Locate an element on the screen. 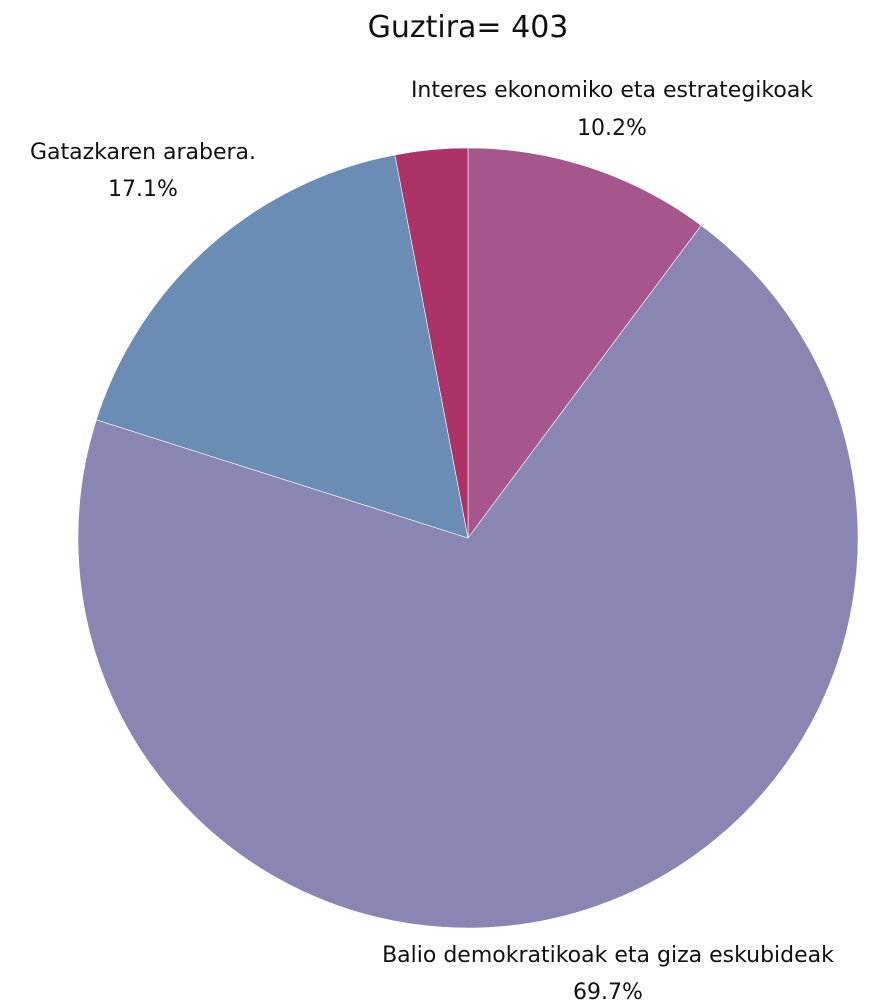  slice-percent-1: 69.7% is located at coordinates (608, 991).